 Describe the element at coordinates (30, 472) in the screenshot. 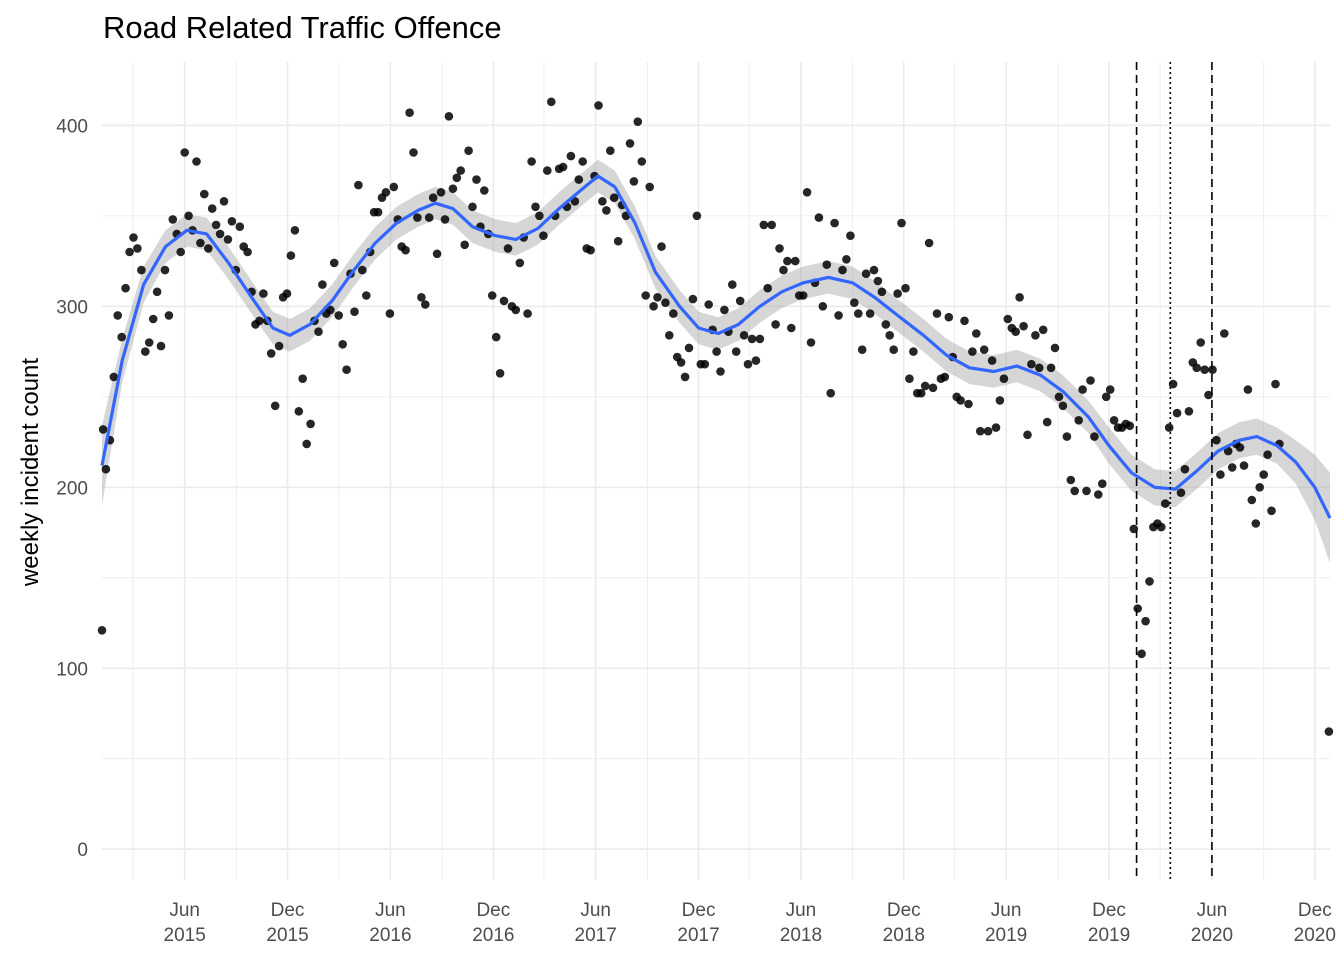

I see `y-axis-title: weekly incident count` at that location.